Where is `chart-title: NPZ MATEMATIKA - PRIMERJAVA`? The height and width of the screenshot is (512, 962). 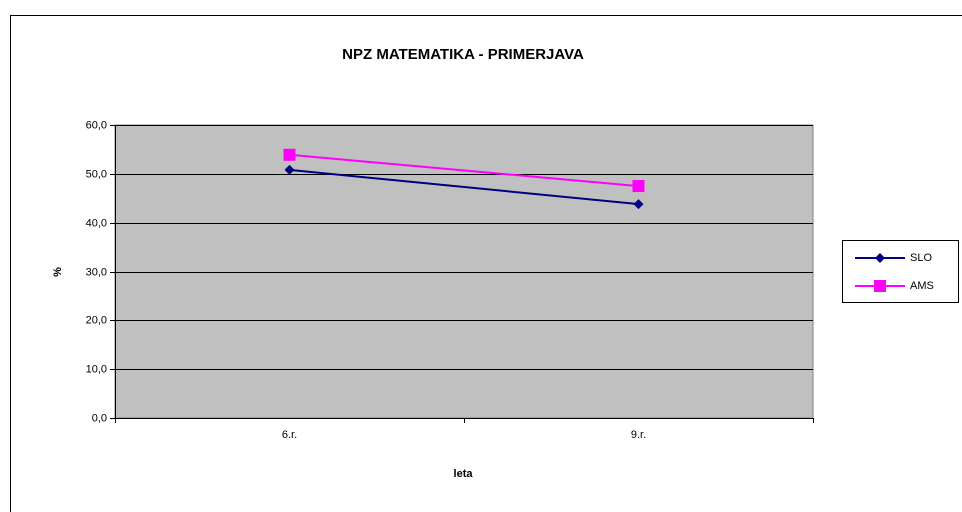
chart-title: NPZ MATEMATIKA - PRIMERJAVA is located at coordinates (463, 54).